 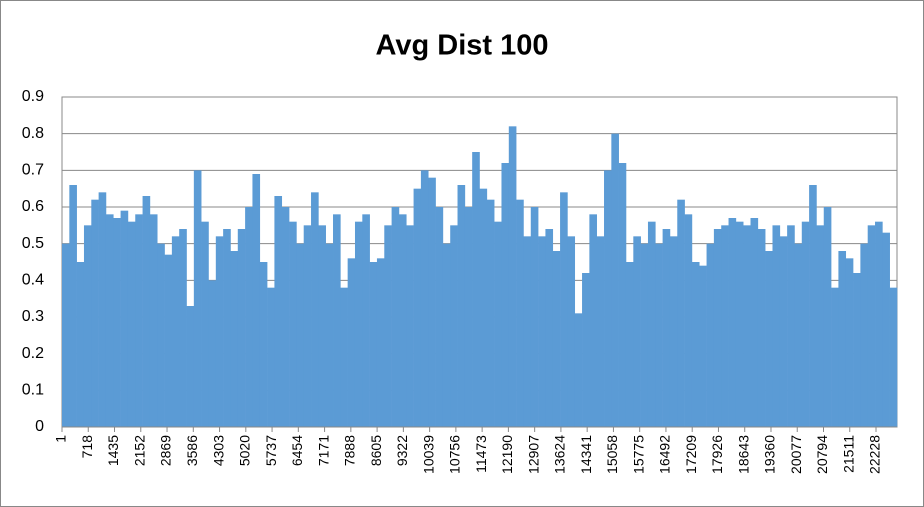 What do you see at coordinates (638, 454) in the screenshot?
I see `x-tick-label: 15775` at bounding box center [638, 454].